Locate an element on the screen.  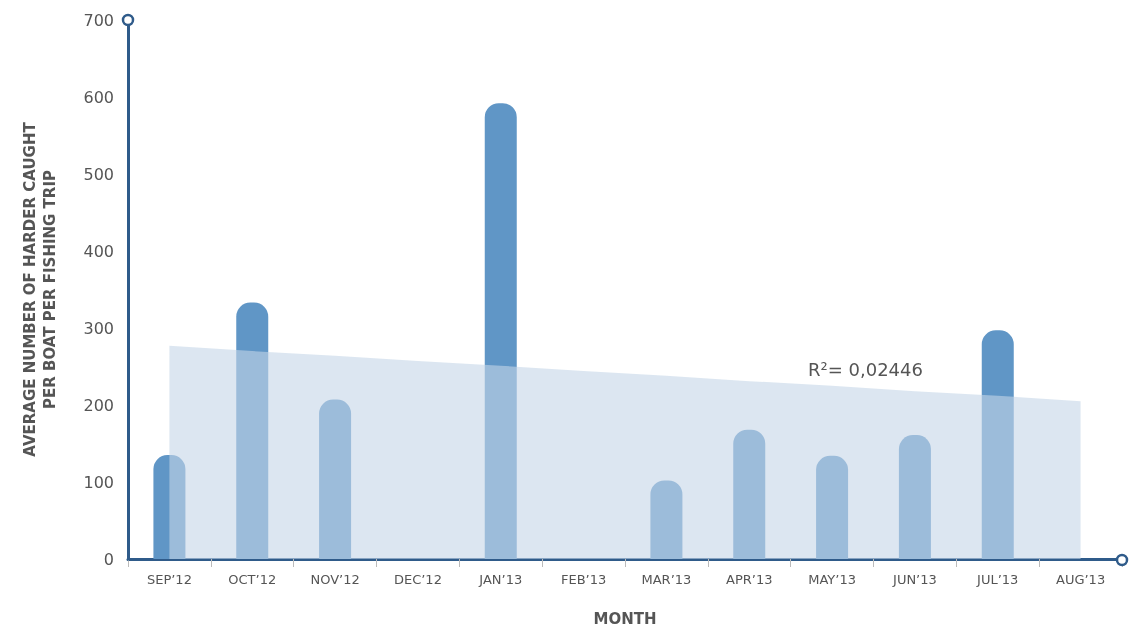
x-tick-label: MAY’13 is located at coordinates (832, 579).